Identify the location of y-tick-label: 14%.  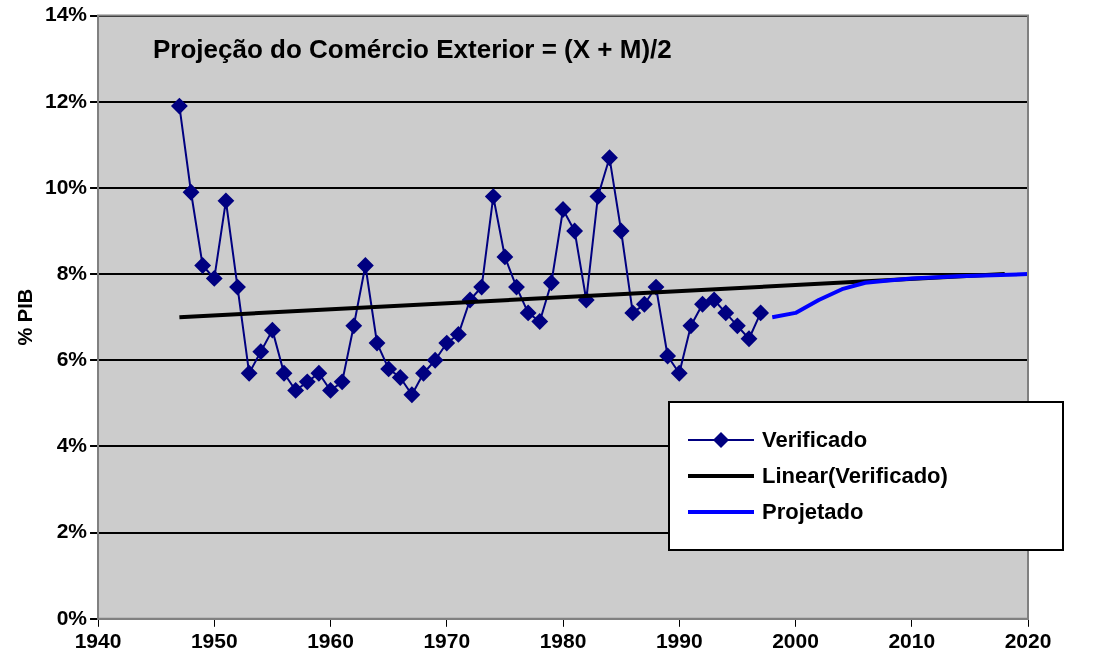
(66, 14).